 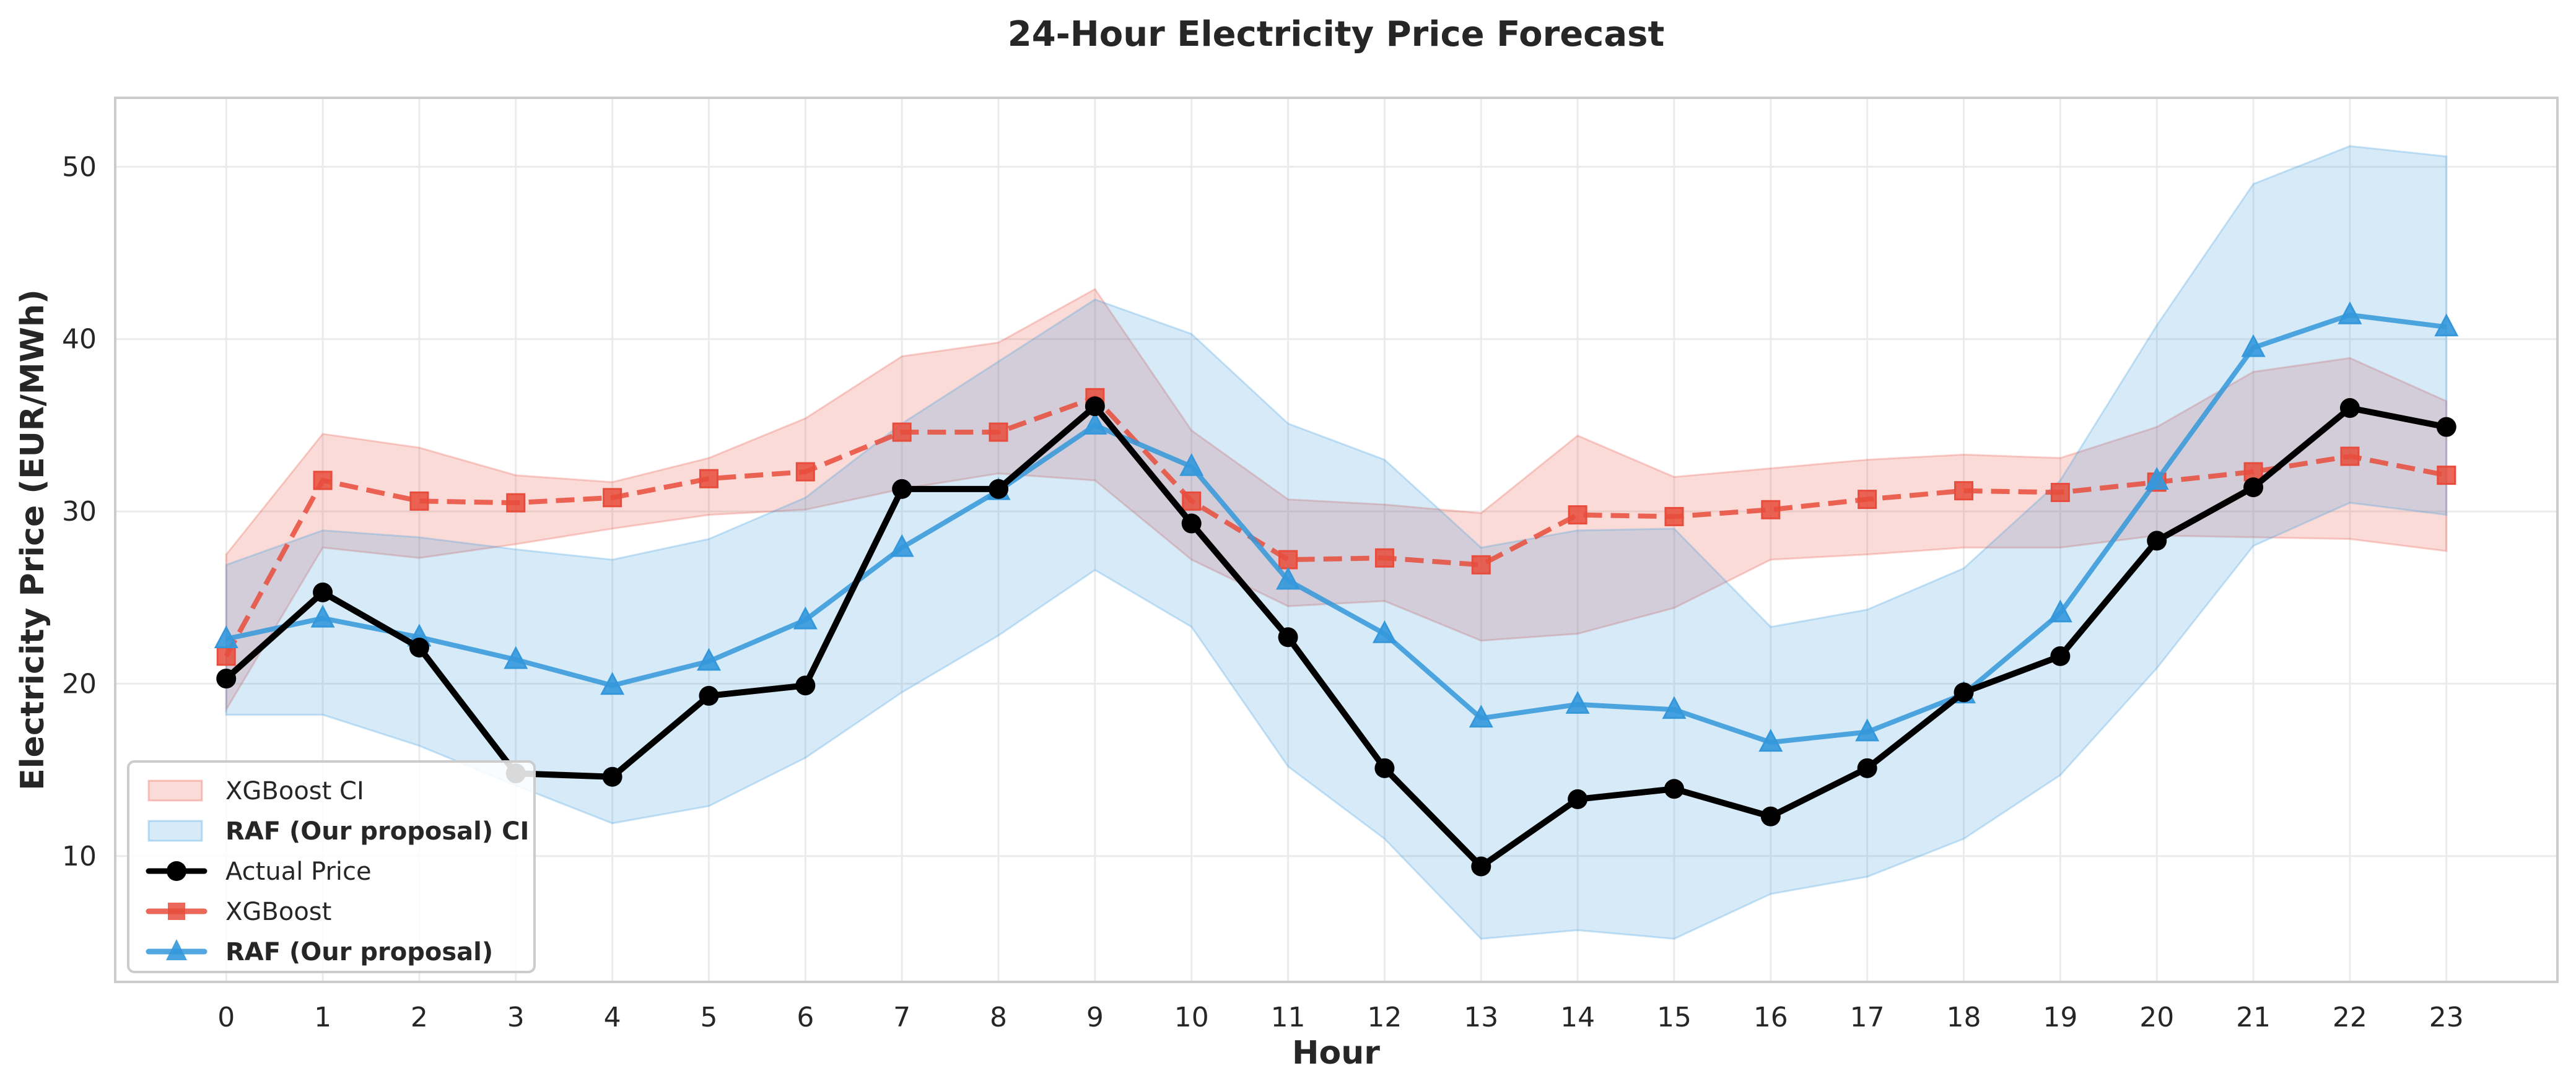 I want to click on x-tick-label: 1, so click(x=322, y=1017).